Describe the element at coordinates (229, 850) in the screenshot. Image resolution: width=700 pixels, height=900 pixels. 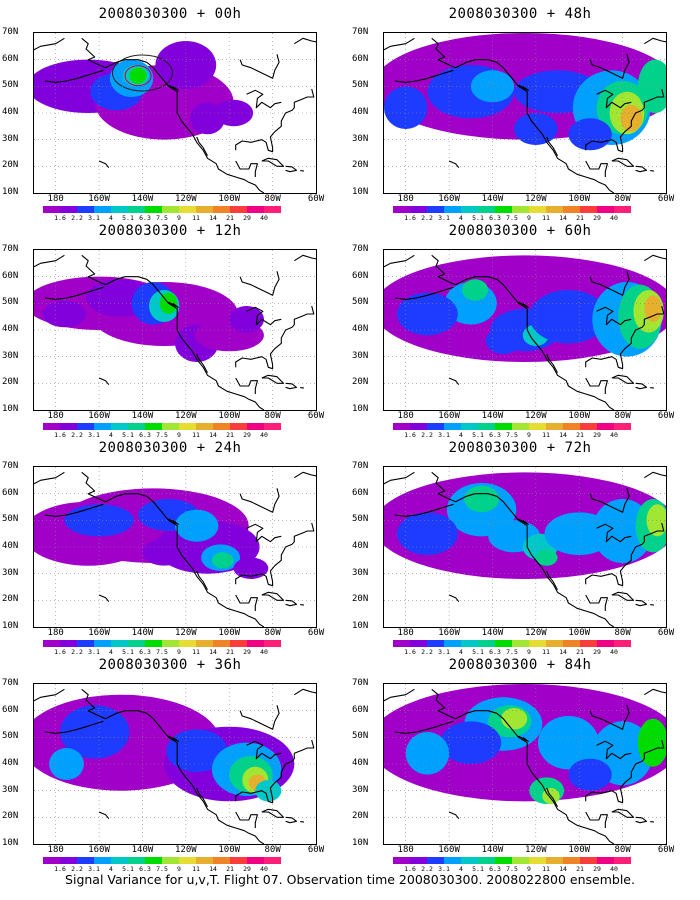
I see `x-tick-label: 100W` at that location.